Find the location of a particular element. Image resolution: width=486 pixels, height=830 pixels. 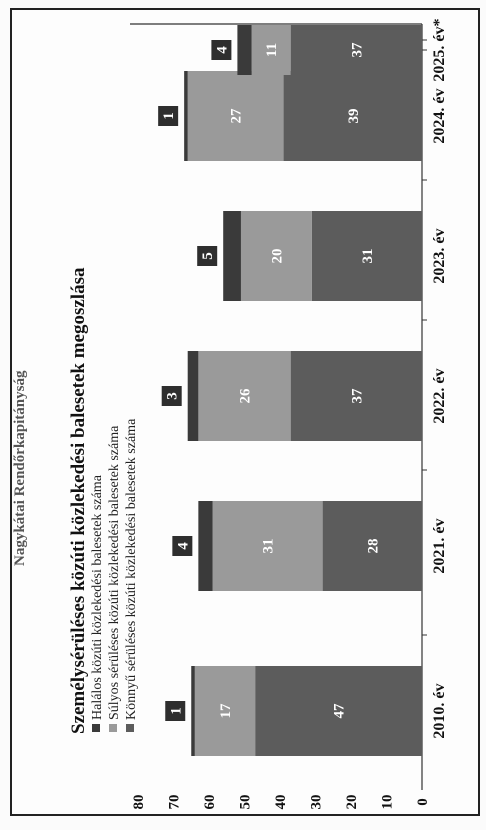

category-label: 2023. év is located at coordinates (439, 255).